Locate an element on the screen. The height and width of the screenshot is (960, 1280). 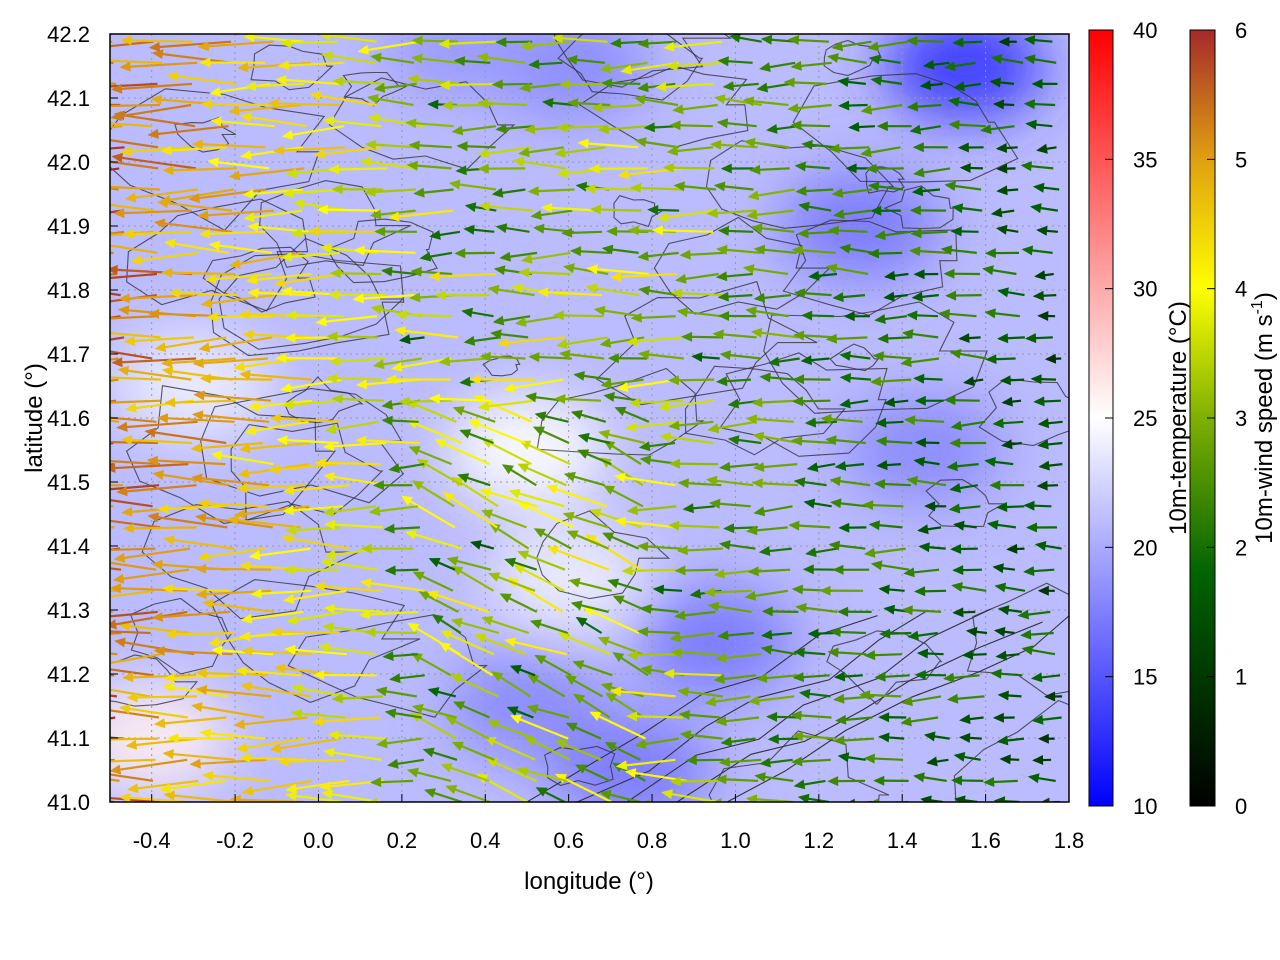
x-axis: -0.4 -0.2 0.0 0.2 0.4 0.6 0.8 1.0 1.2 1.4 1.6 1.8 is located at coordinates (608, 823).